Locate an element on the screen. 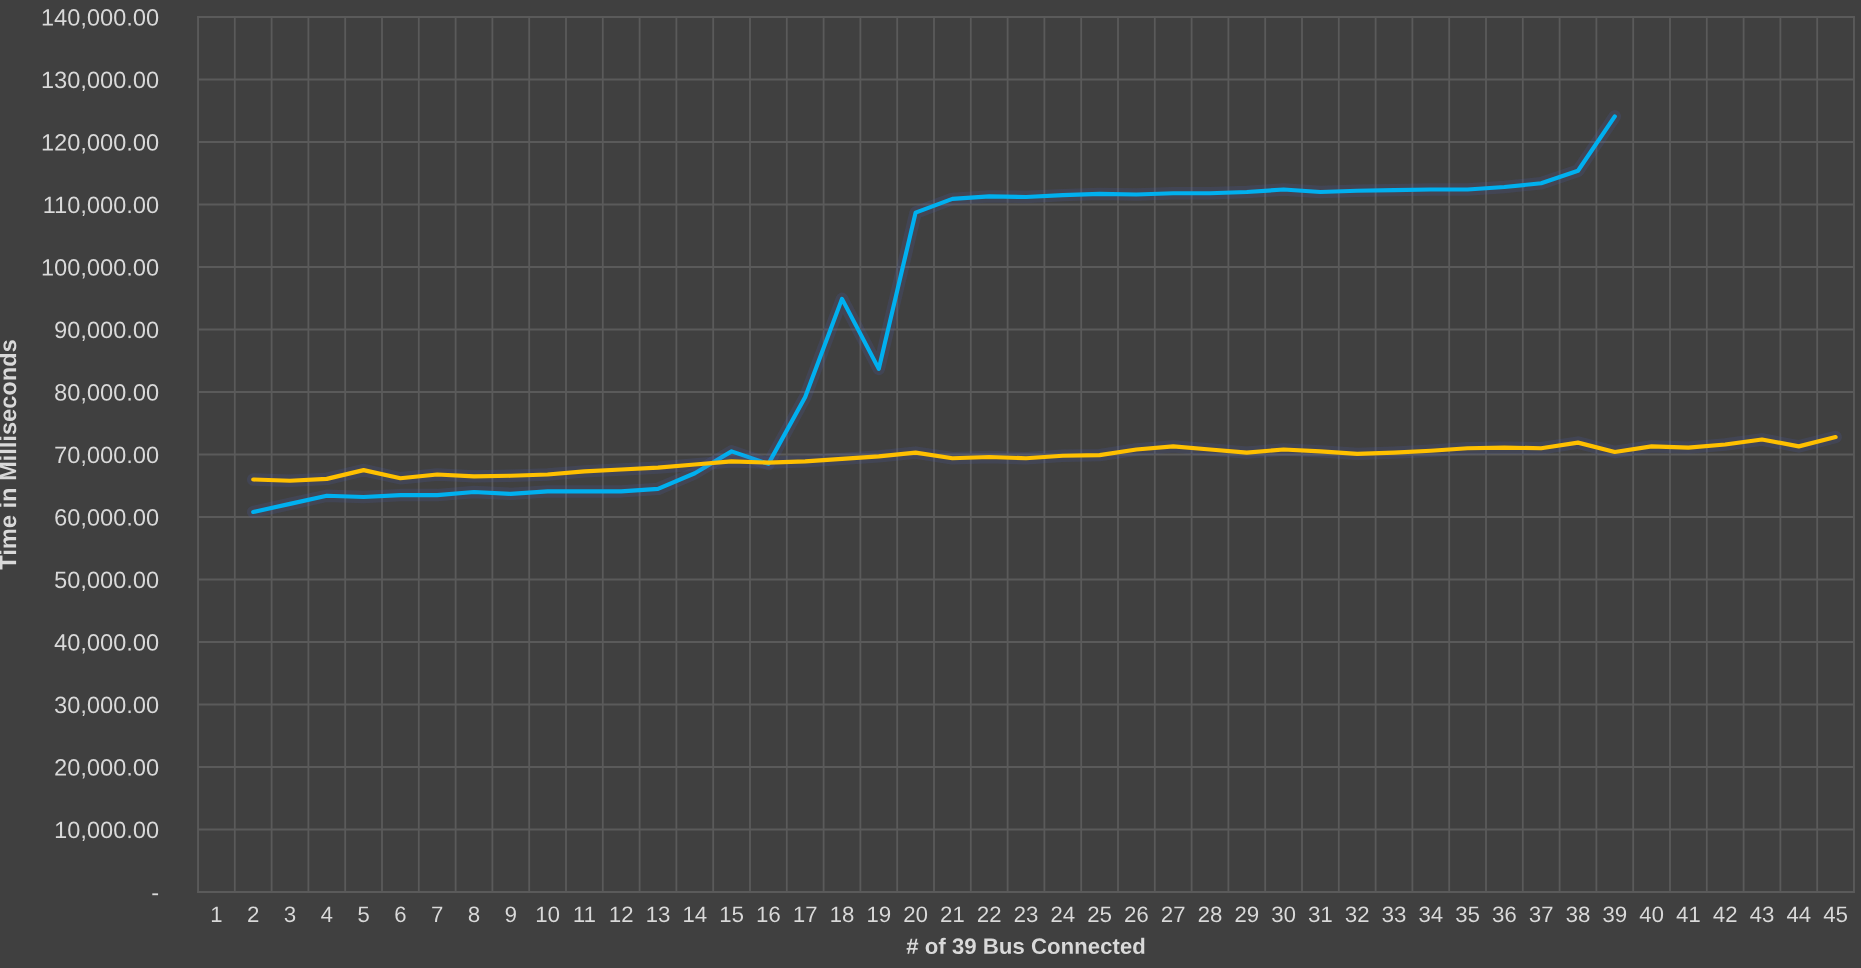 The image size is (1861, 968). y-tick-label: 120,000.00 is located at coordinates (100, 144).